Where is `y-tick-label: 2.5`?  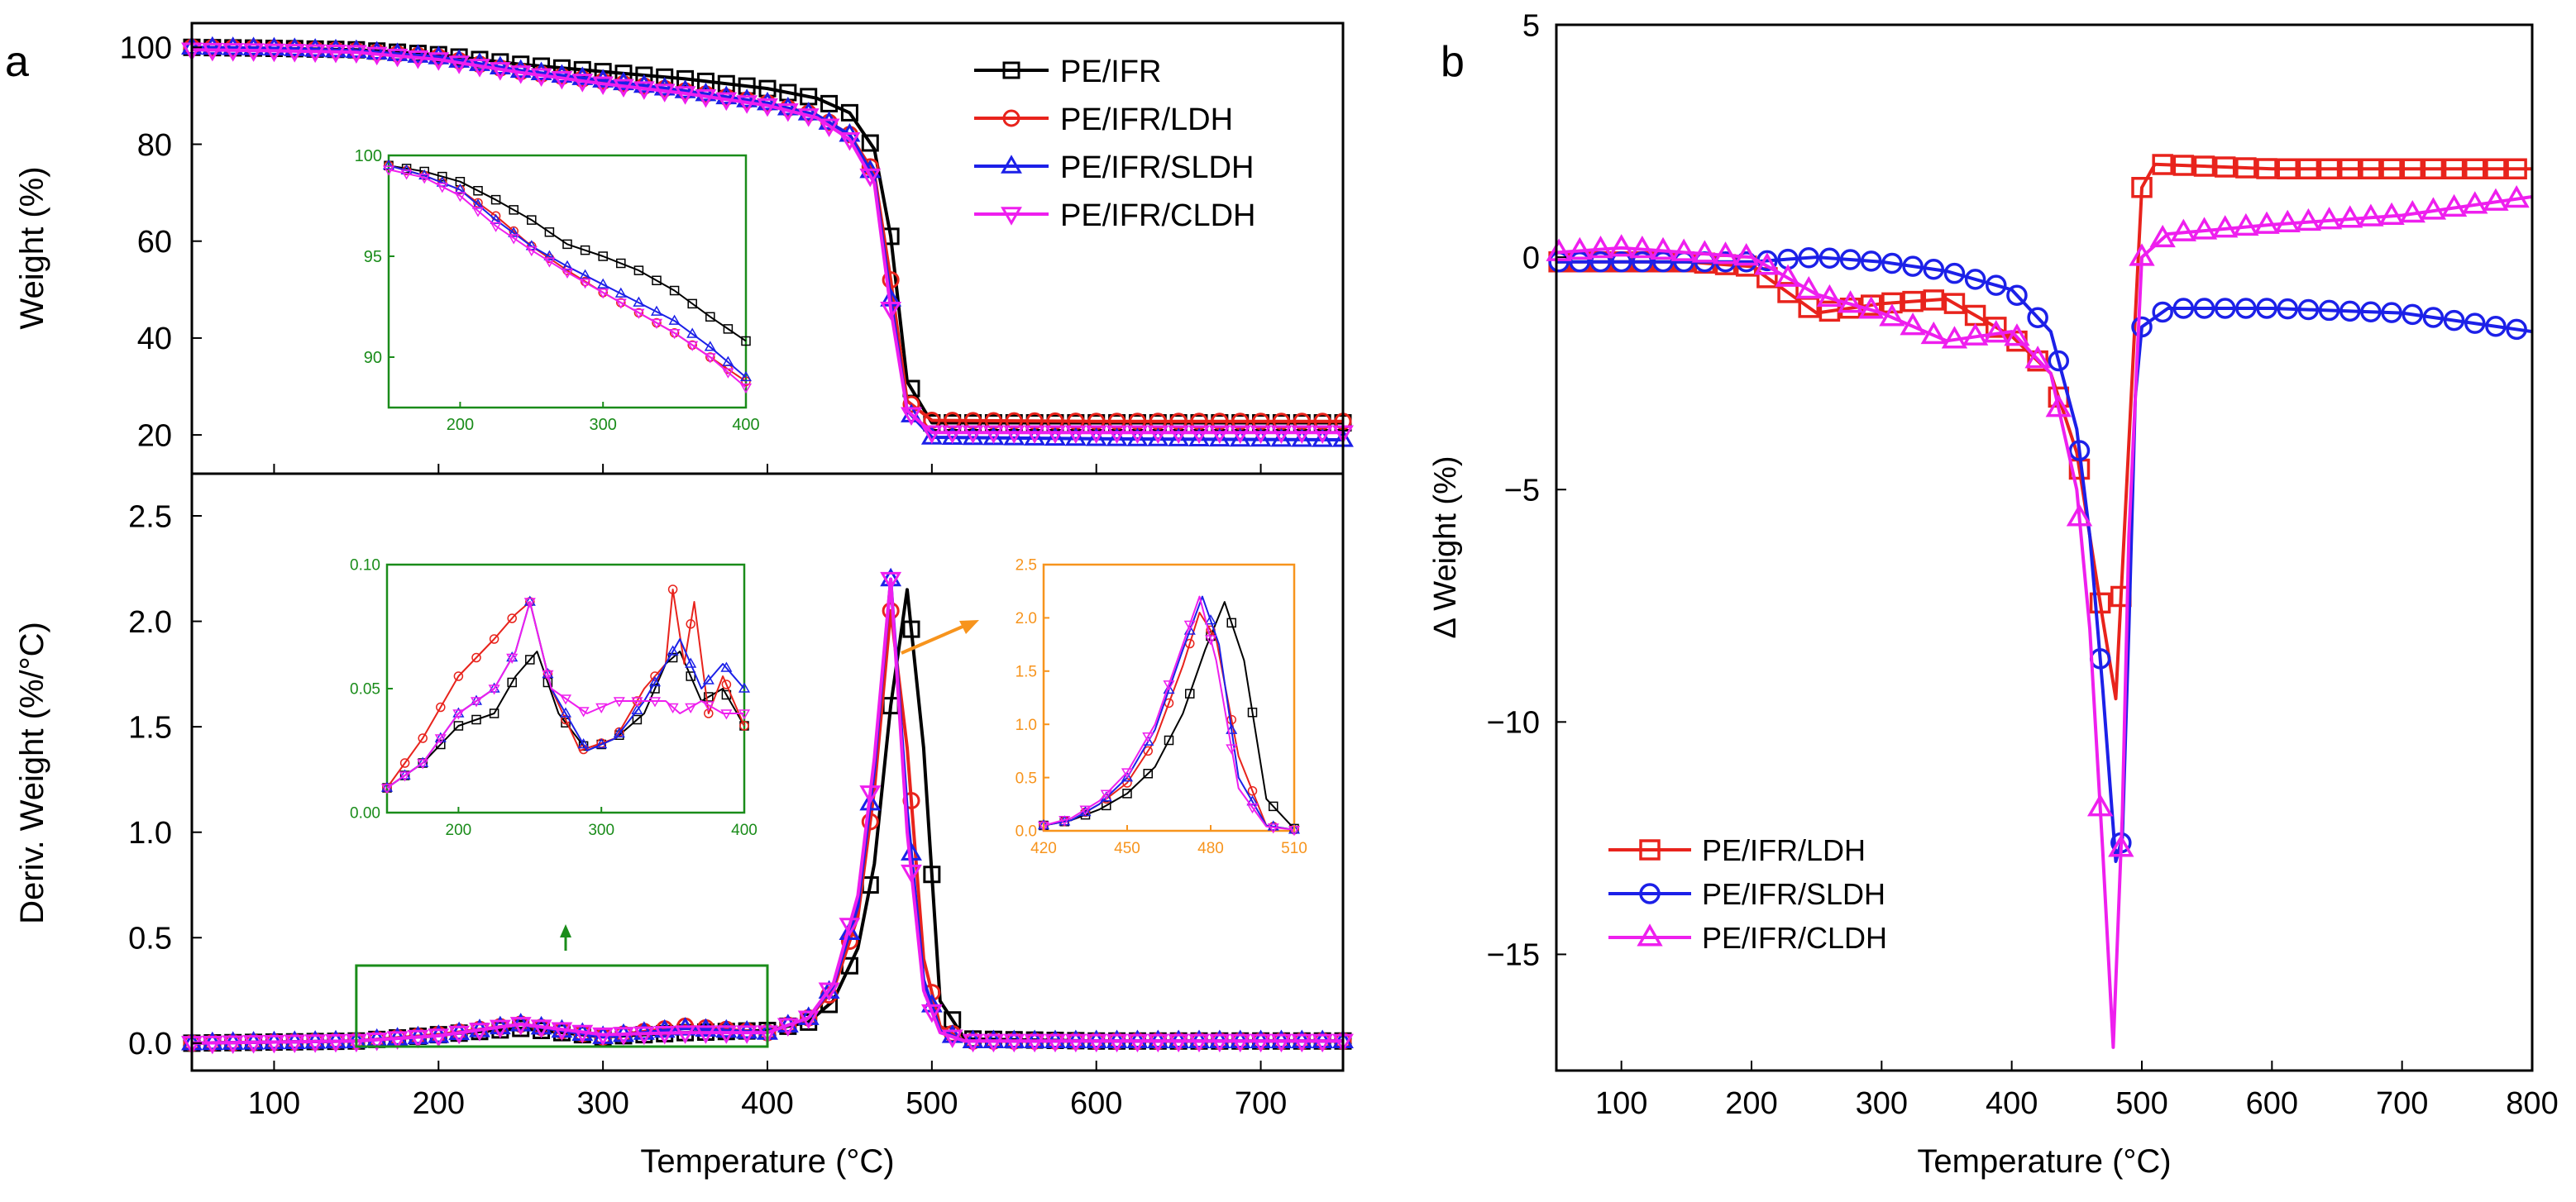 y-tick-label: 2.5 is located at coordinates (150, 516).